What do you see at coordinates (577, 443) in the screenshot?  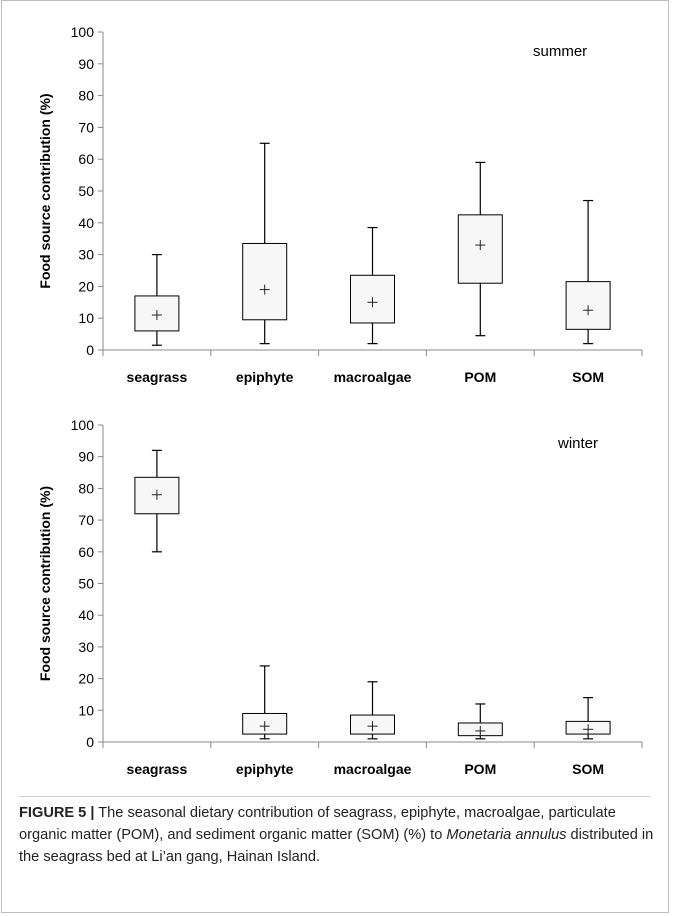 I see `season-label: winter` at bounding box center [577, 443].